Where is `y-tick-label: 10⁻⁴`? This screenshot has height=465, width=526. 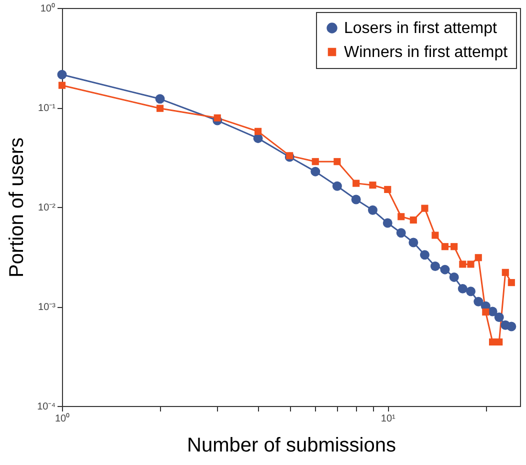 y-tick-label: 10⁻⁴ is located at coordinates (46, 407).